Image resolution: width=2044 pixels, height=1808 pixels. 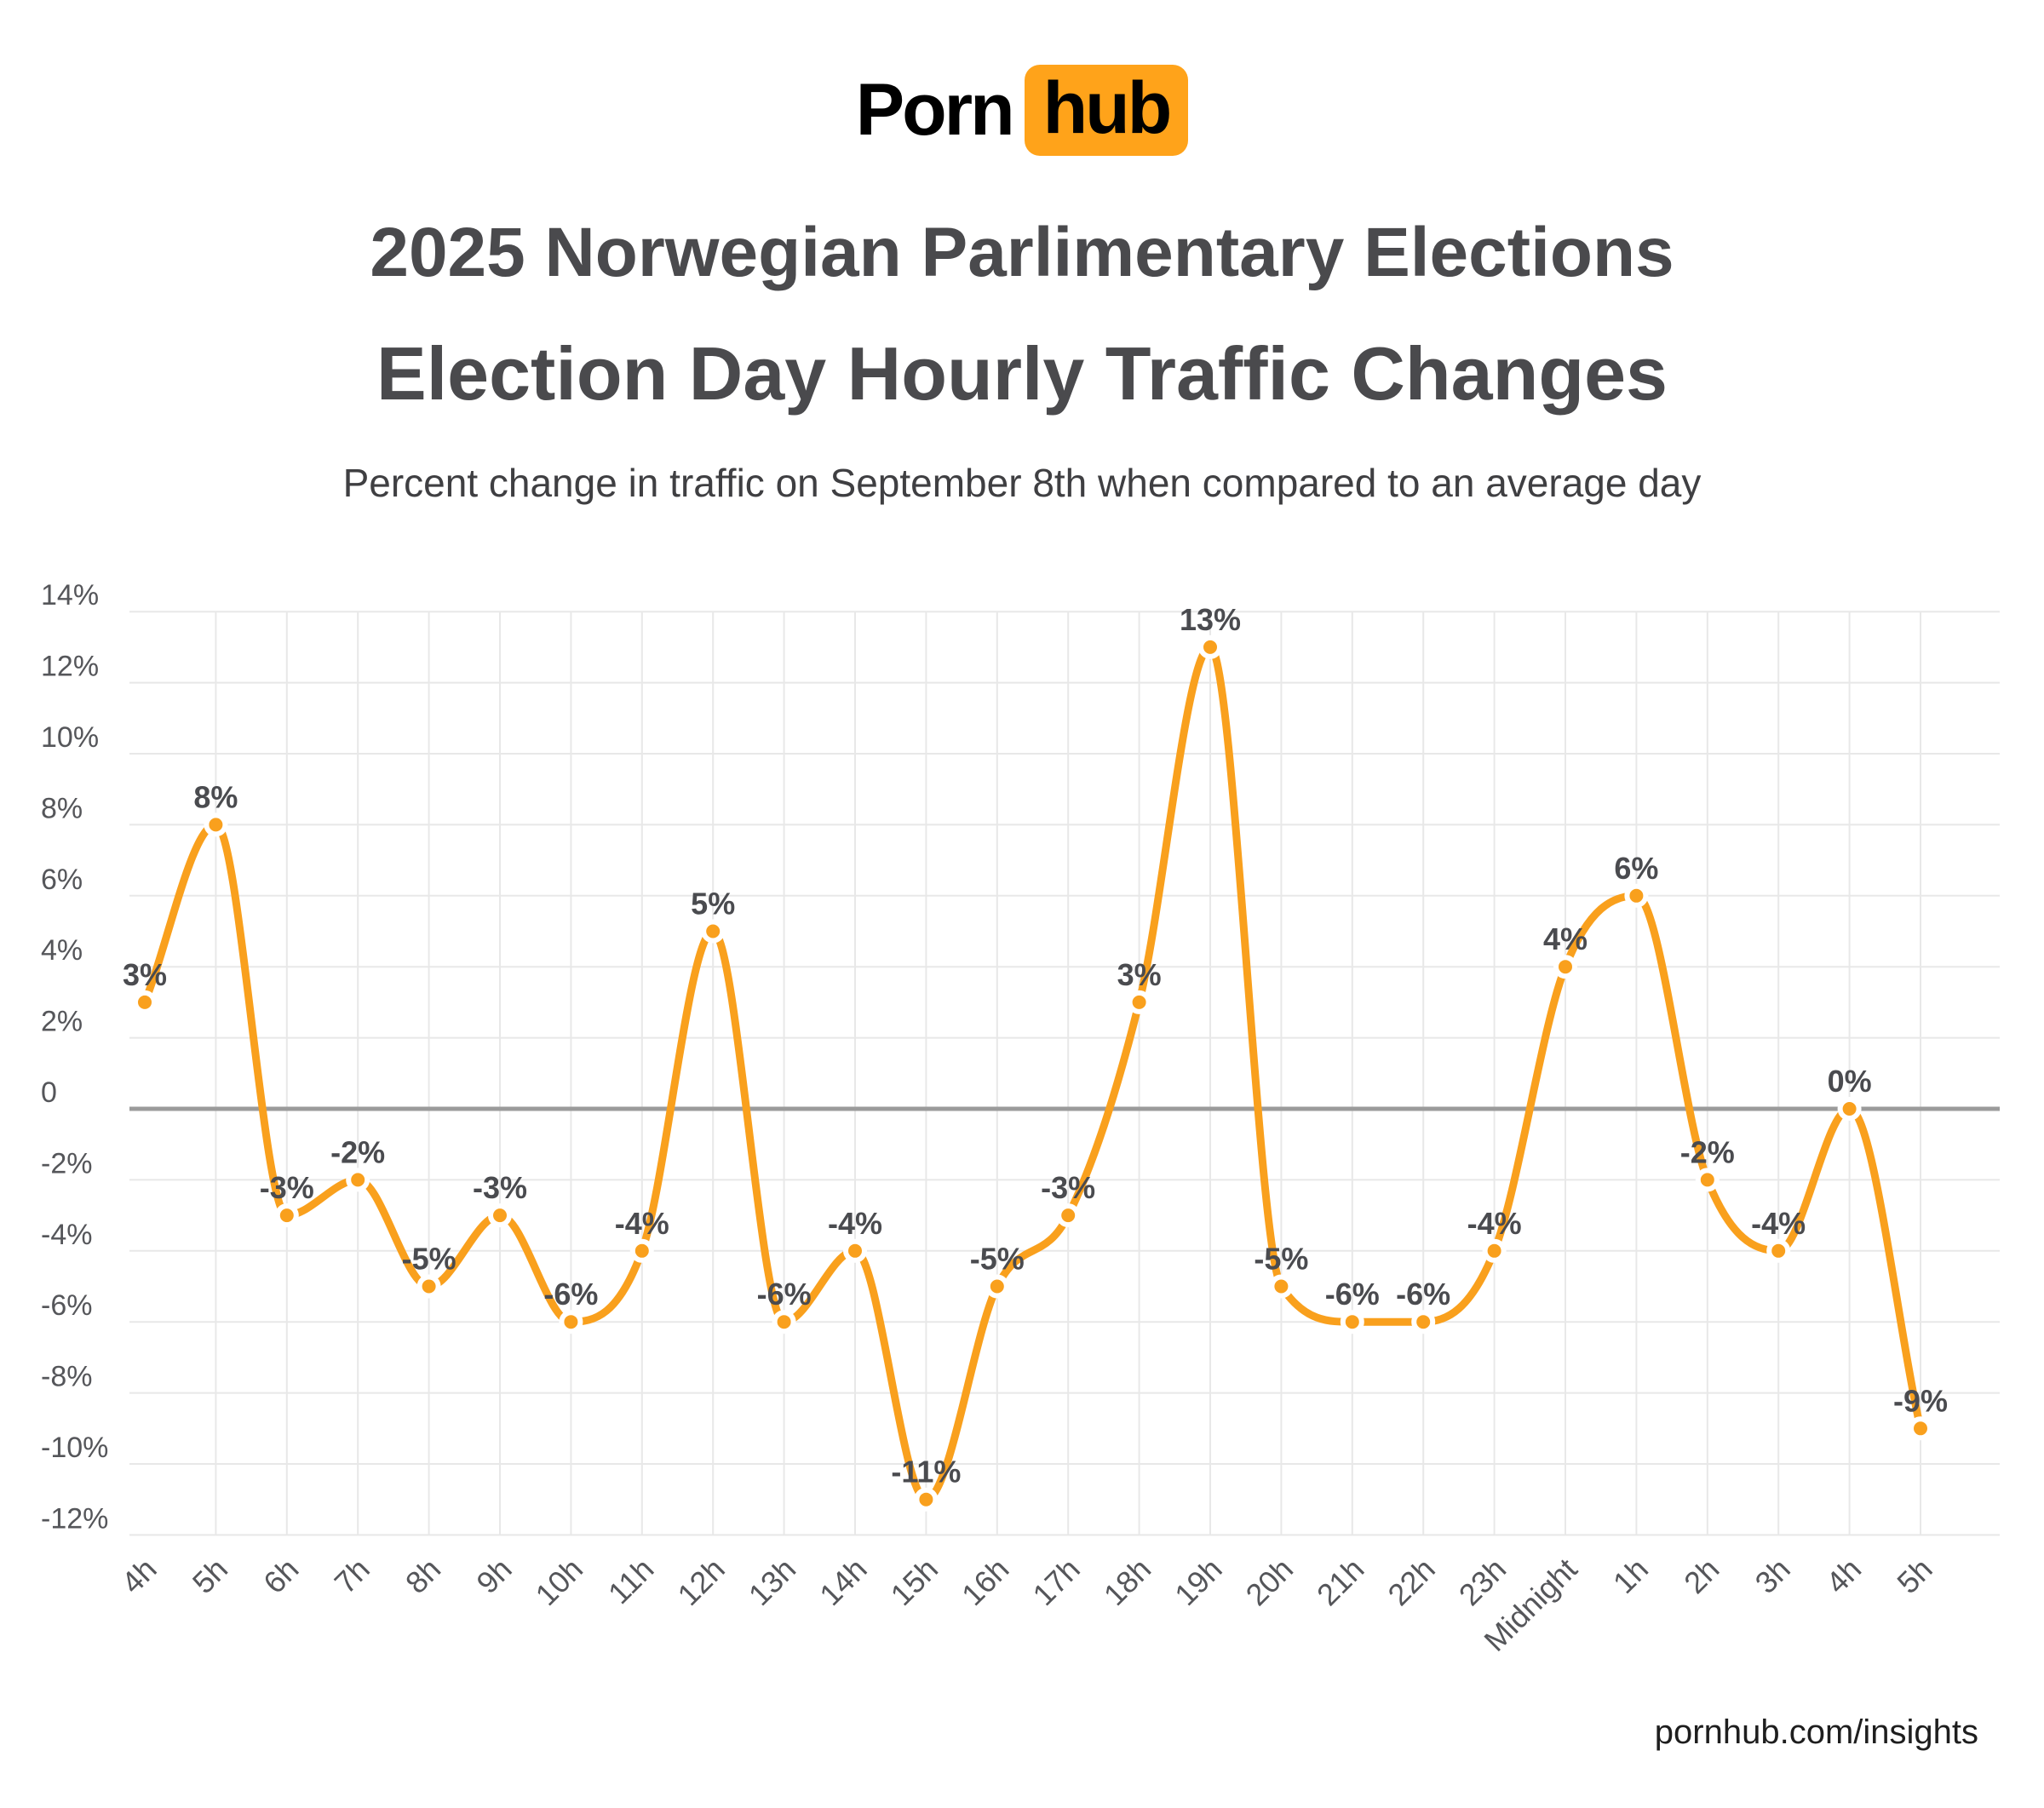 I want to click on y-axis-tick-label: -8%, so click(x=66, y=1377).